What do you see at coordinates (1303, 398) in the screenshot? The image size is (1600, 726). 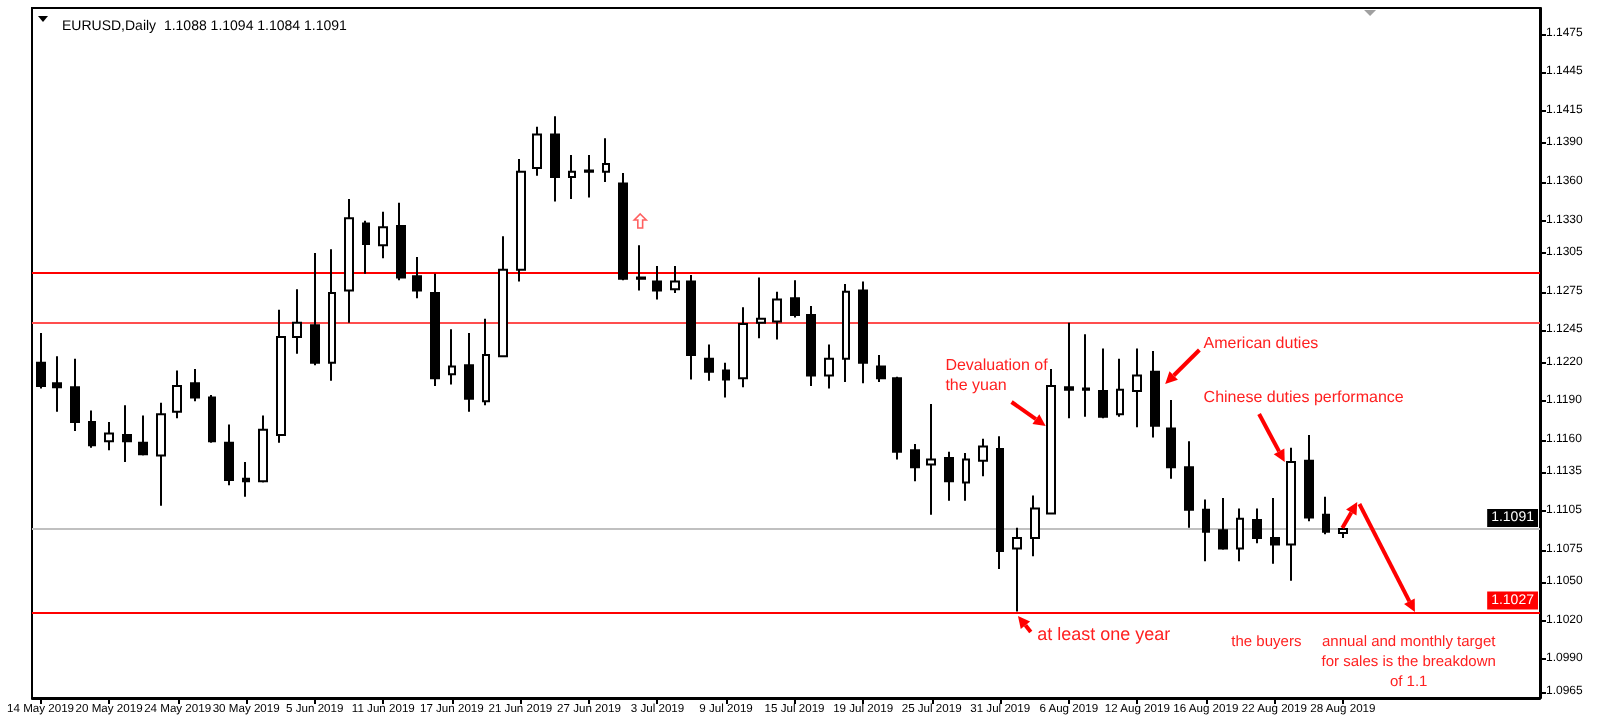 I see `annotation: Chinese duties performance` at bounding box center [1303, 398].